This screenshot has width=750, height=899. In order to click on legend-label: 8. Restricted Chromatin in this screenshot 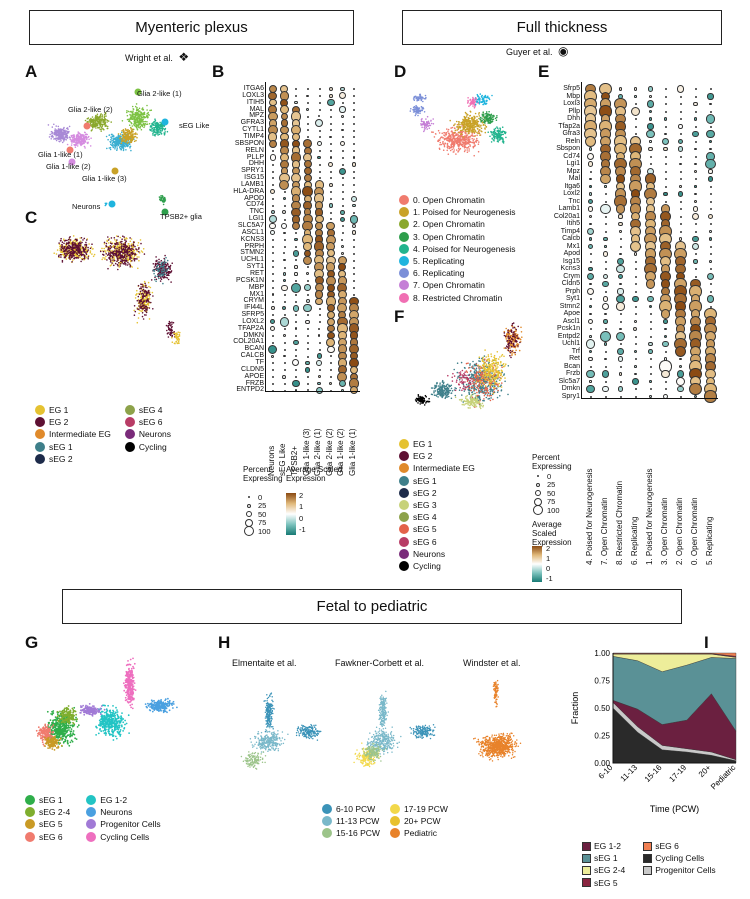, I will do `click(458, 297)`.